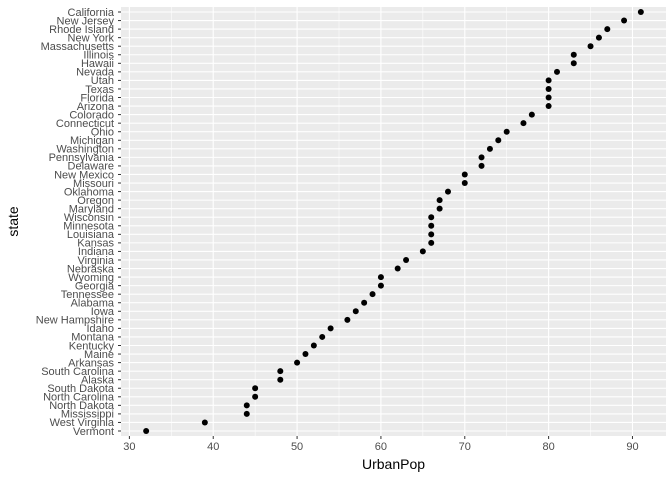 The image size is (672, 480). Describe the element at coordinates (91, 209) in the screenshot. I see `y-tick-label: Maryland` at that location.